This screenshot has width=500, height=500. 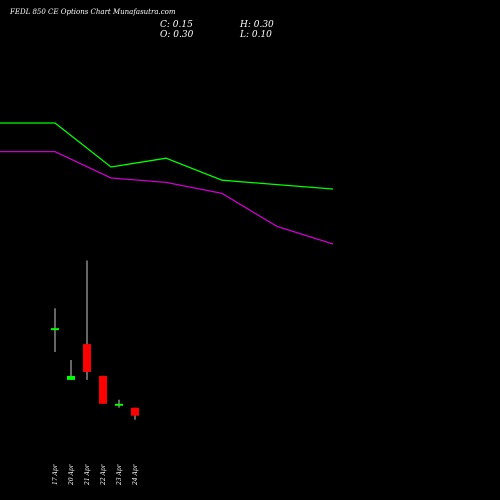 I want to click on x-tick-label-3: 21 Apr, so click(x=87, y=474).